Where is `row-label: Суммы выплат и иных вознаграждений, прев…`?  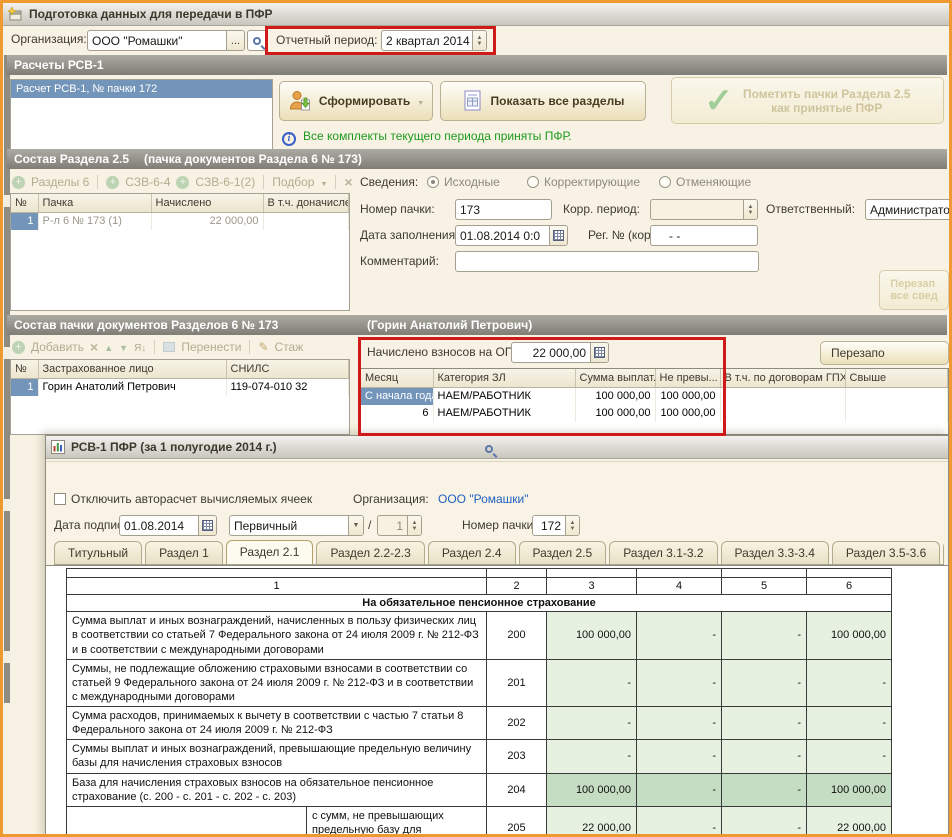 row-label: Суммы выплат и иных вознаграждений, прев… is located at coordinates (276, 756).